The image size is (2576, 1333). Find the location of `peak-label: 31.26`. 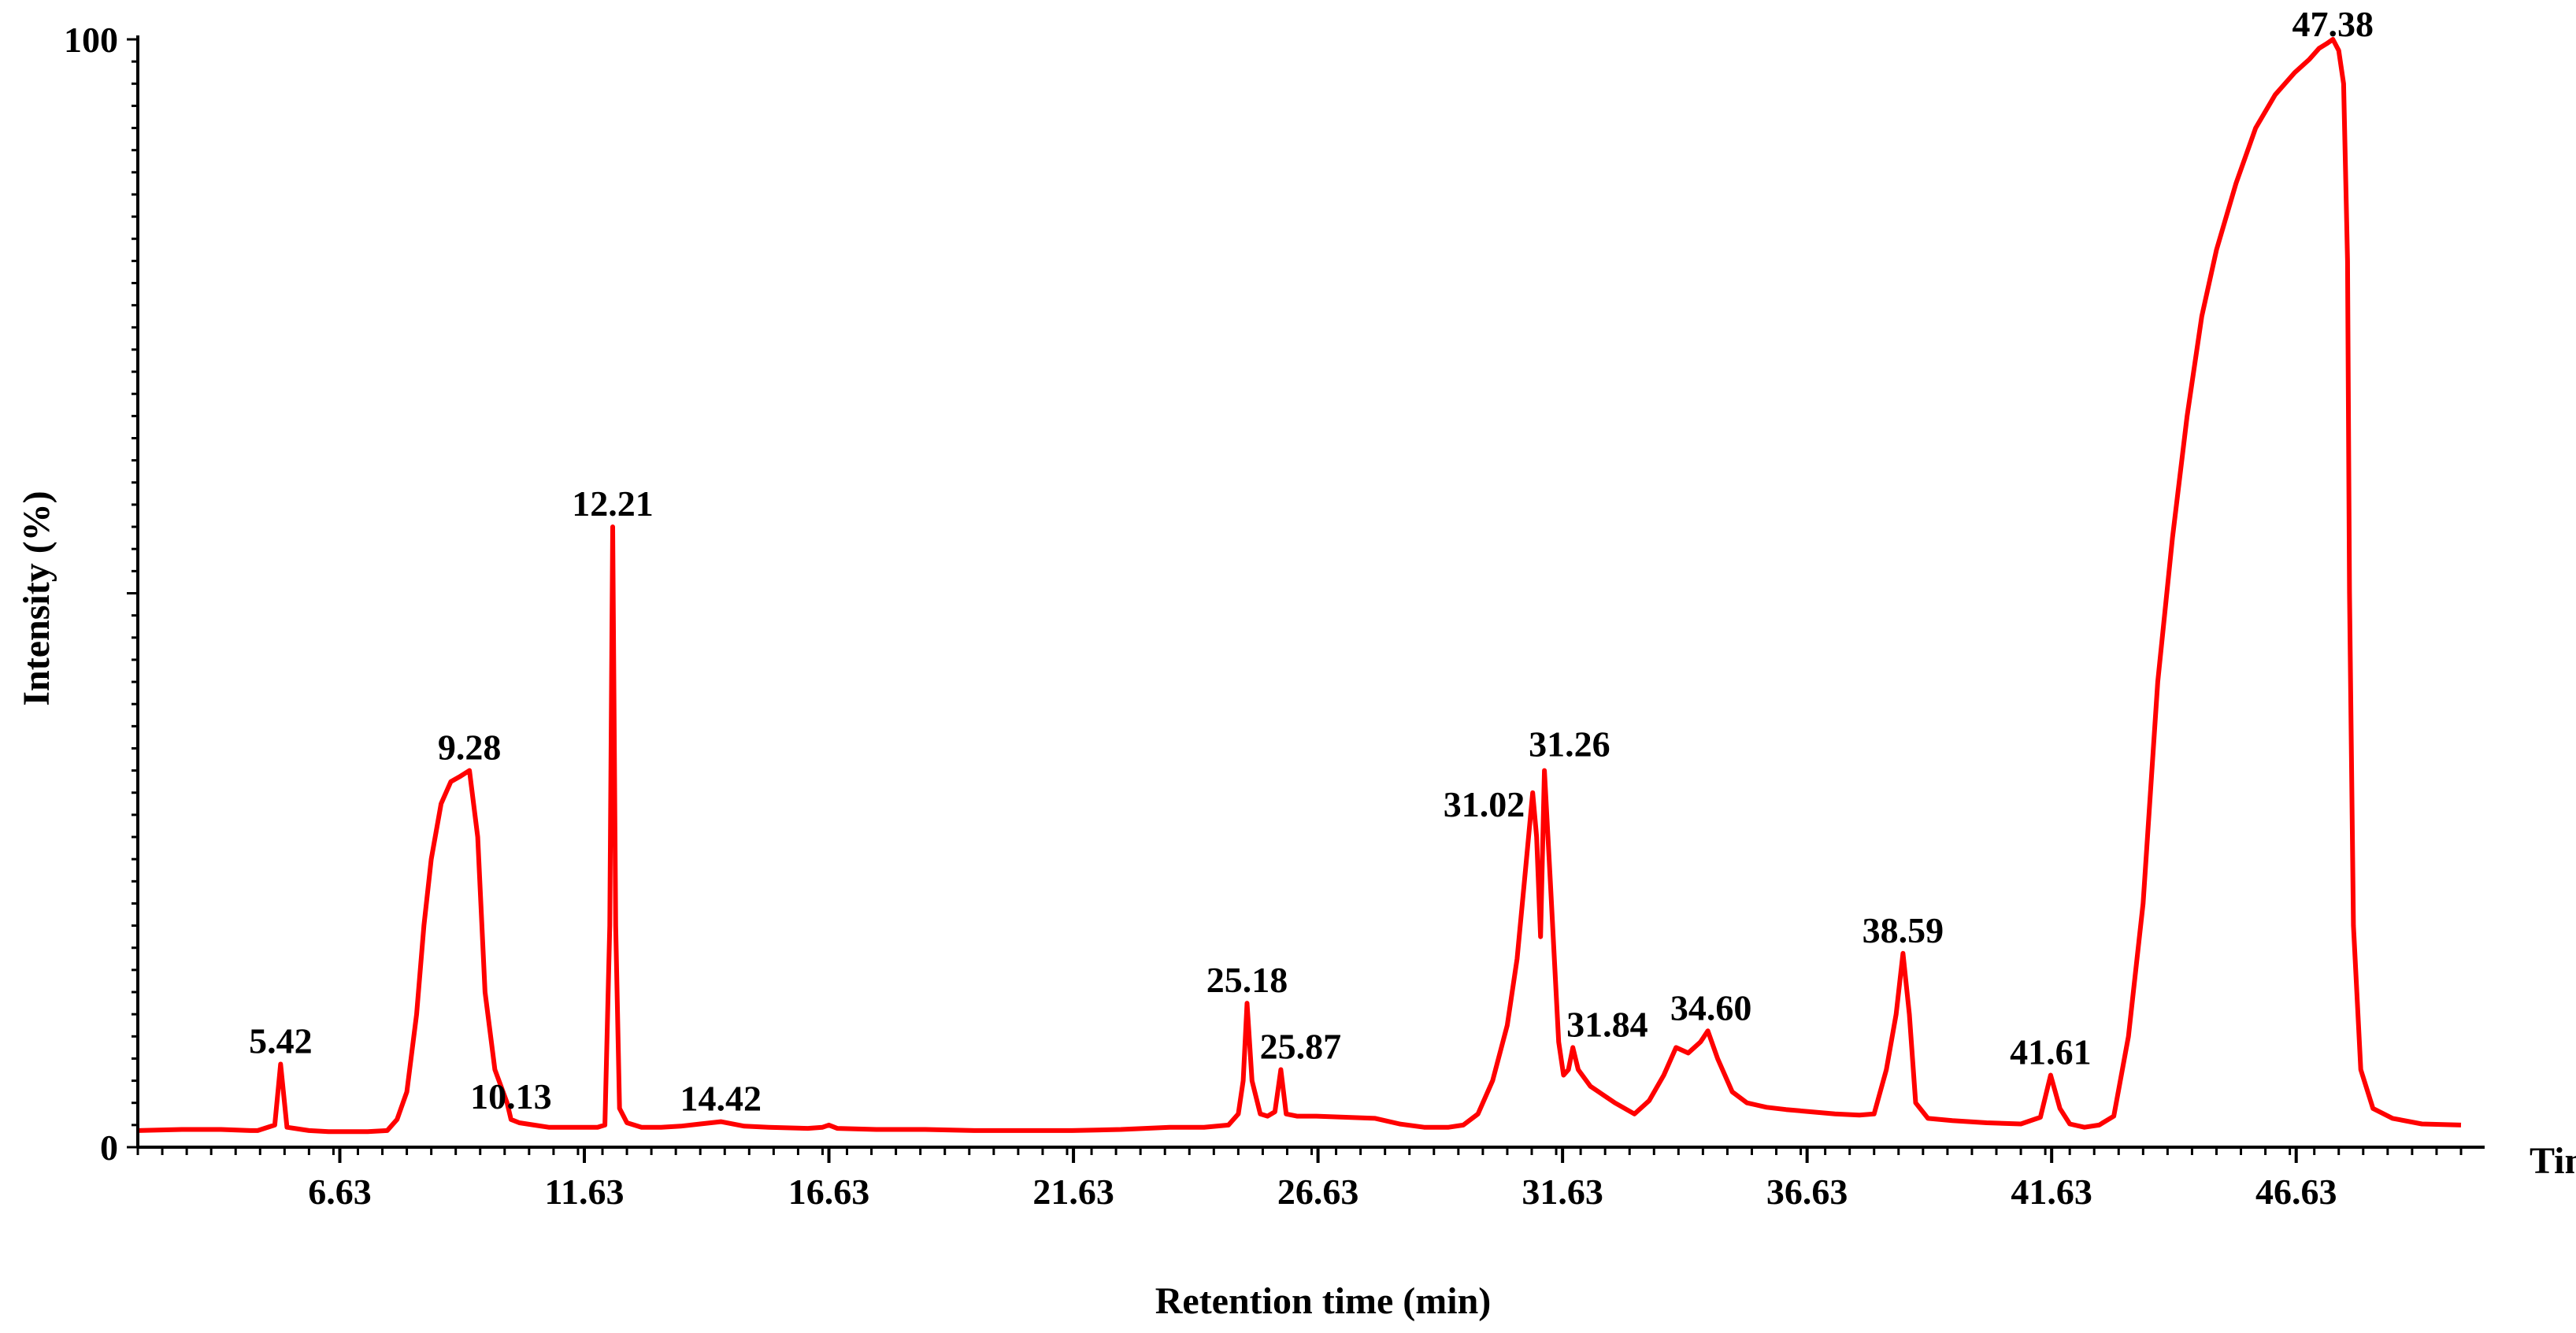

peak-label: 31.26 is located at coordinates (1569, 744).